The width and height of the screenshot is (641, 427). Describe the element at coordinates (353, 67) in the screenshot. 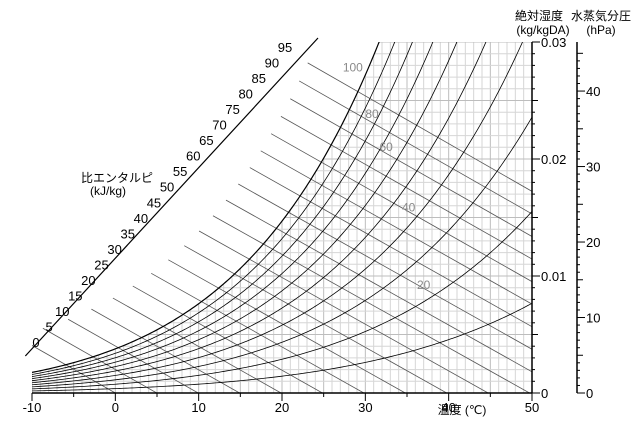

I see `rh-label: 100` at that location.